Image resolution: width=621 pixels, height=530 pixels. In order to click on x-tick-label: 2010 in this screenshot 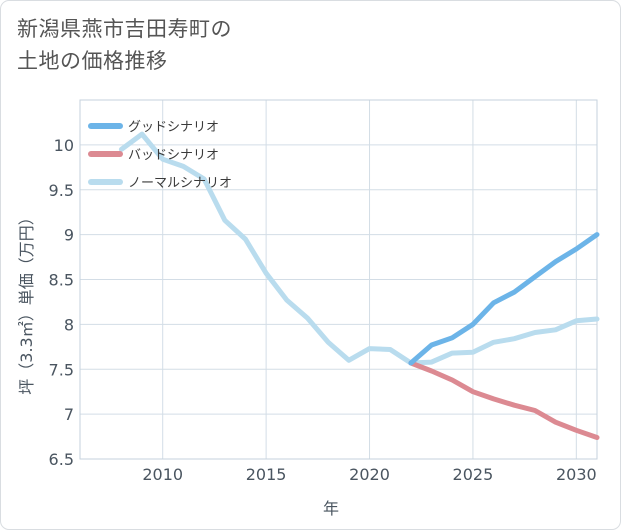, I will do `click(162, 474)`.